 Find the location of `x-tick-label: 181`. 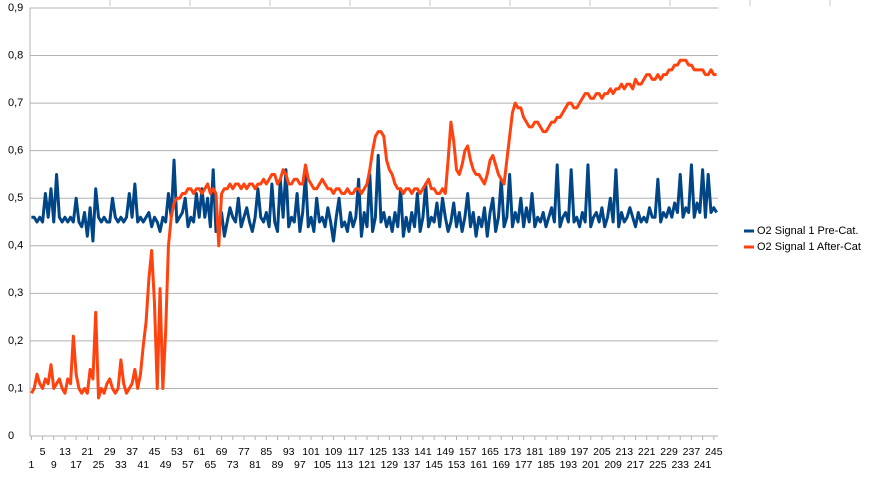

x-tick-label: 181 is located at coordinates (535, 452).